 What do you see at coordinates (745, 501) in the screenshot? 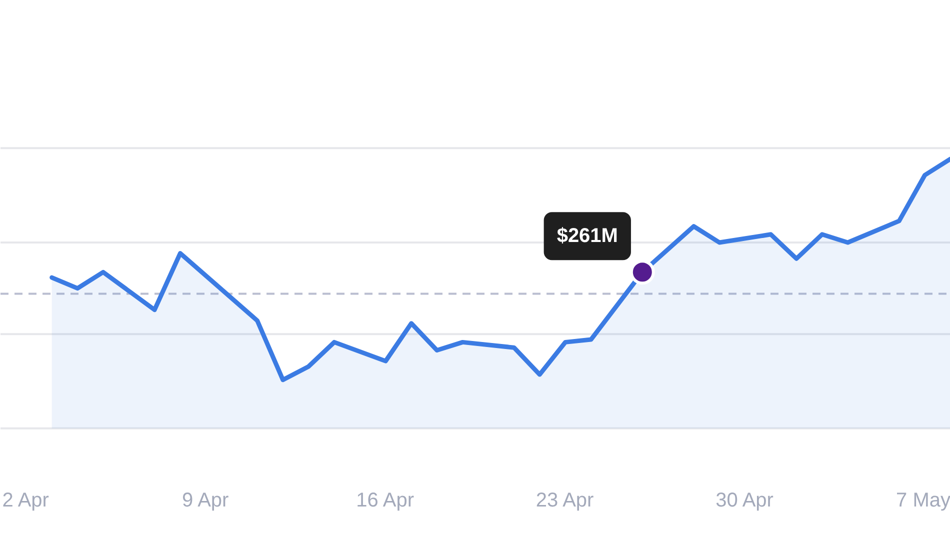
I see `x-tick-label: 30 Apr` at bounding box center [745, 501].